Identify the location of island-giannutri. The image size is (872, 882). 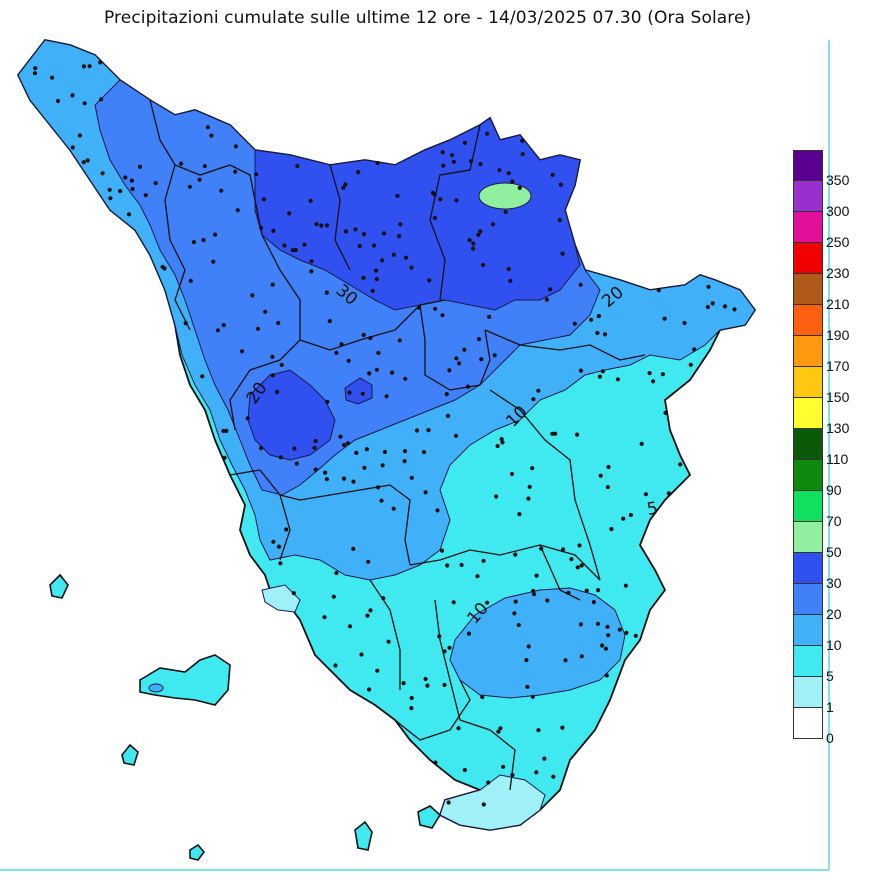
(429, 817).